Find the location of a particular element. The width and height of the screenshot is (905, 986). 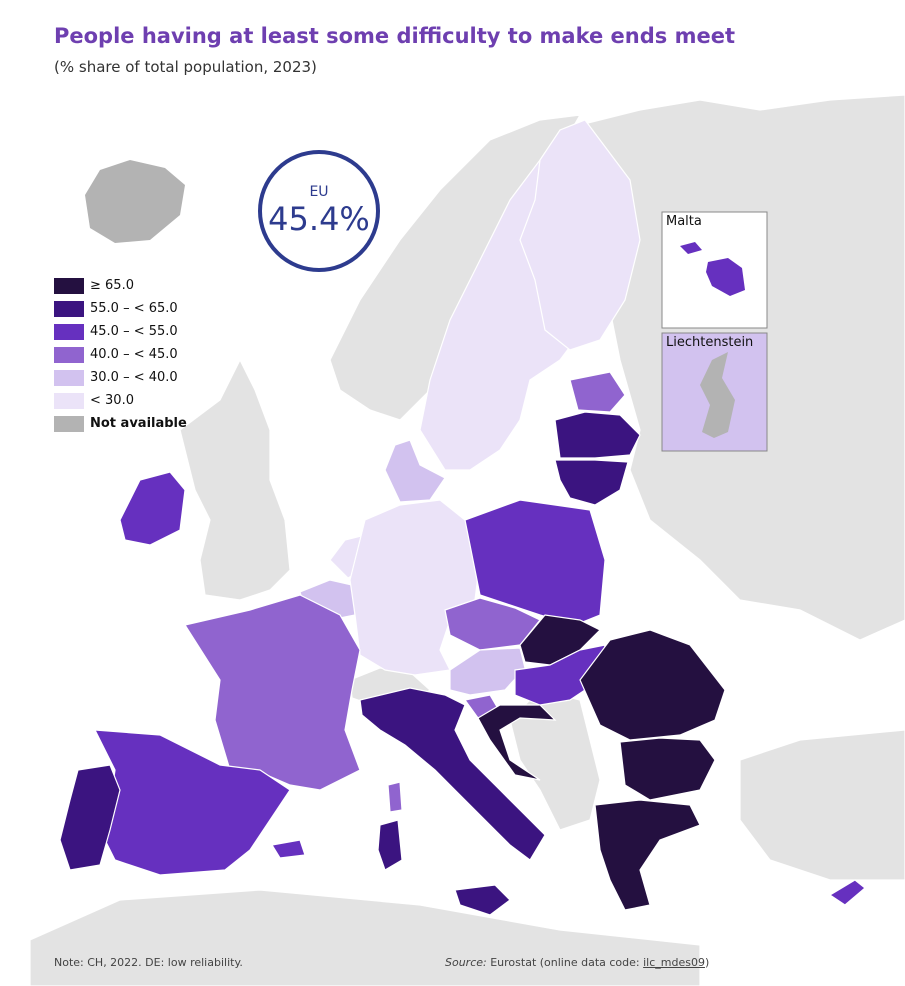

lithuania-region is located at coordinates (591, 482).